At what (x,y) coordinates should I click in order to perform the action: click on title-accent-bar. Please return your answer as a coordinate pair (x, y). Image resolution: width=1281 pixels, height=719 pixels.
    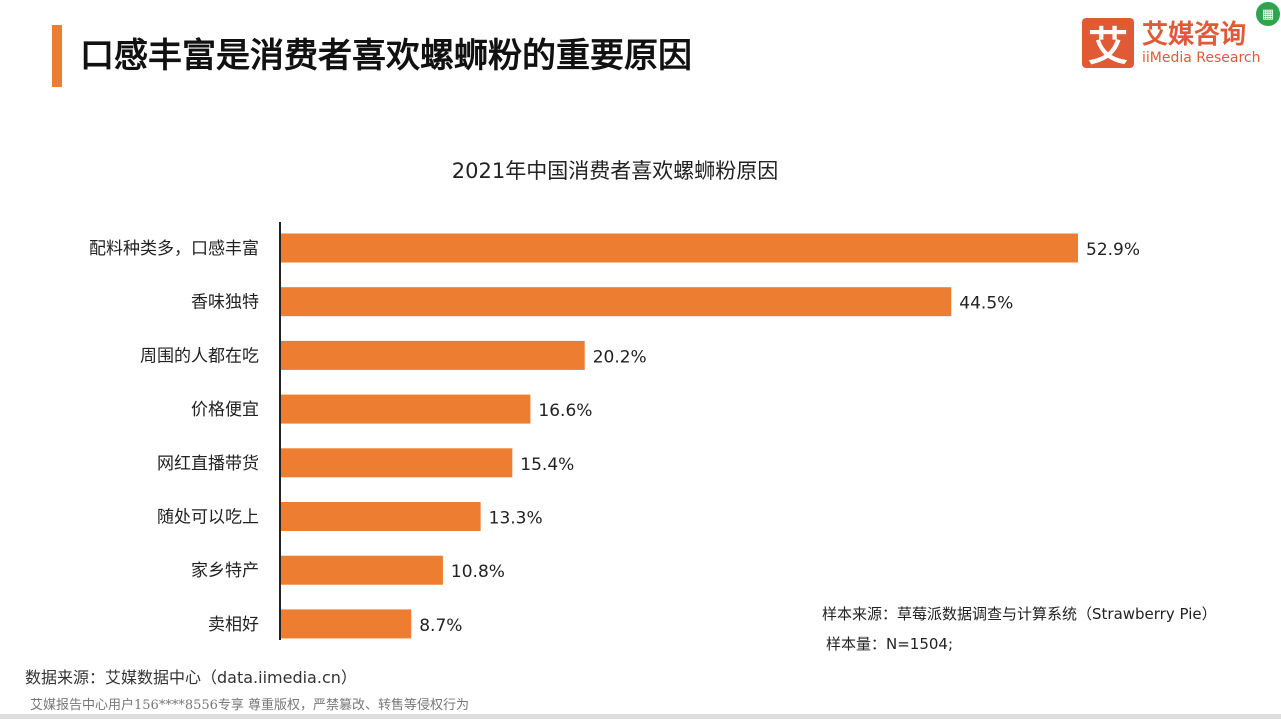
    Looking at the image, I should click on (57, 56).